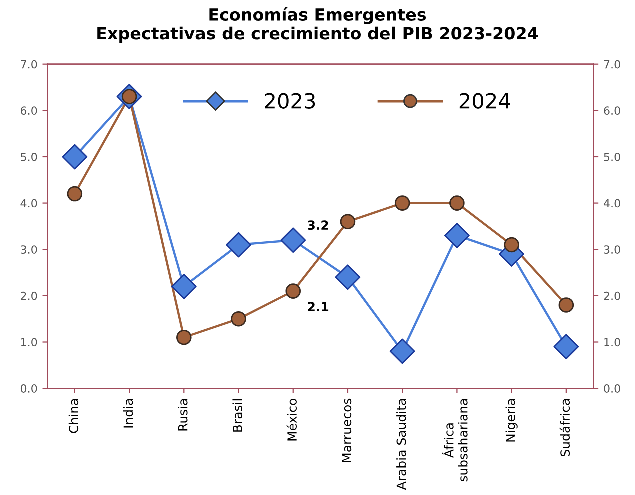  I want to click on x-tick-label: África subsahariana, so click(455, 440).